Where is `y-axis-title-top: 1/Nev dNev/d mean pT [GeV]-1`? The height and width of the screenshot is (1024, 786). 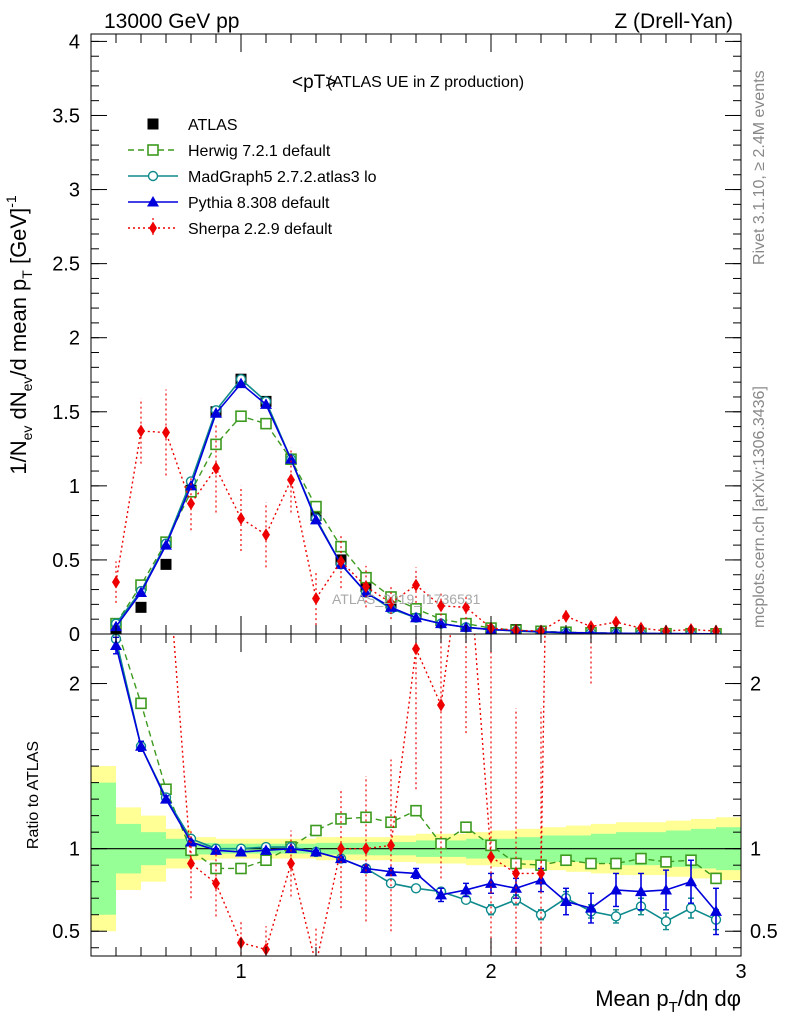 y-axis-title-top: 1/Nev dNev/d mean pT [GeV]-1 is located at coordinates (19, 335).